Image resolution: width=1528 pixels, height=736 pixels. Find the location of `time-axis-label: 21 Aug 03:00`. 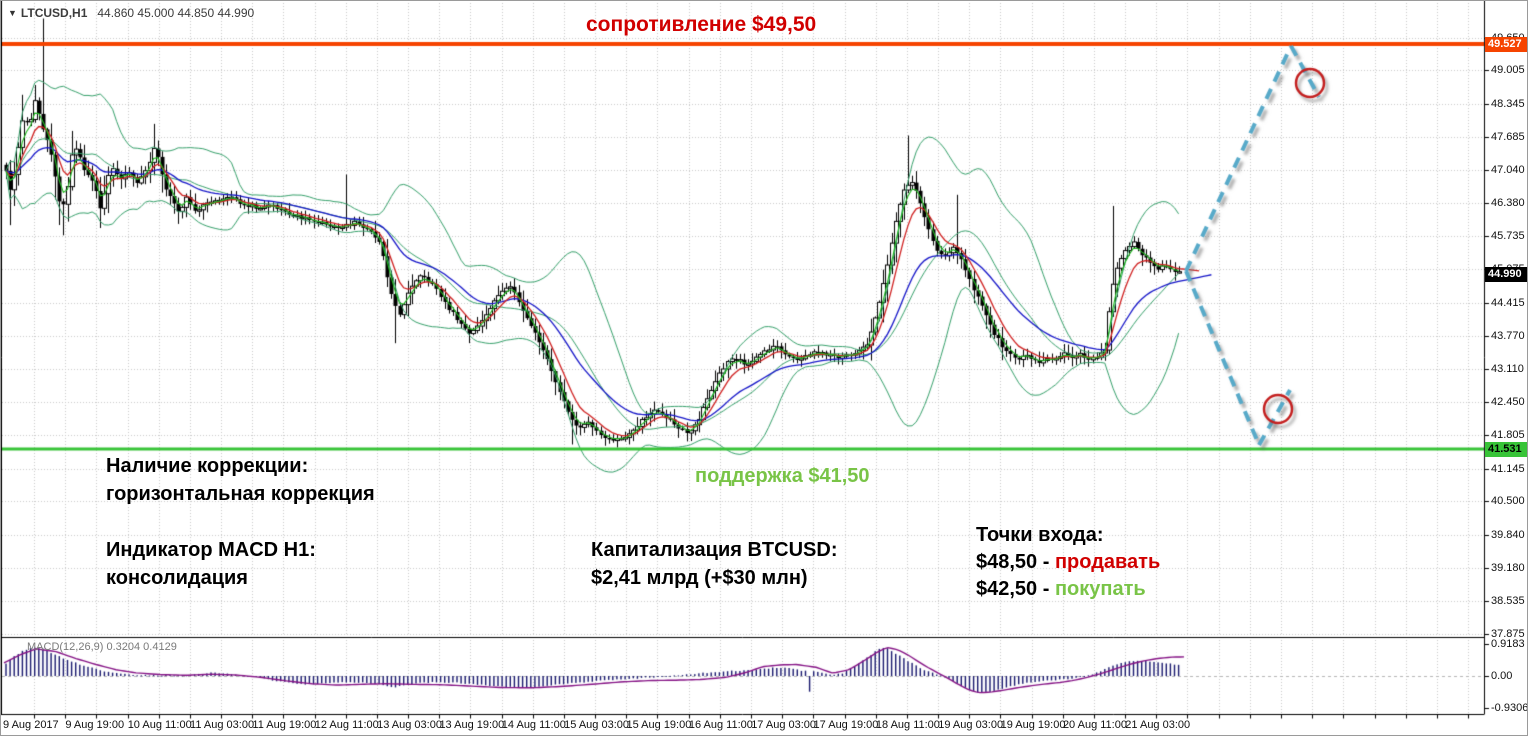

time-axis-label: 21 Aug 03:00 is located at coordinates (1158, 725).